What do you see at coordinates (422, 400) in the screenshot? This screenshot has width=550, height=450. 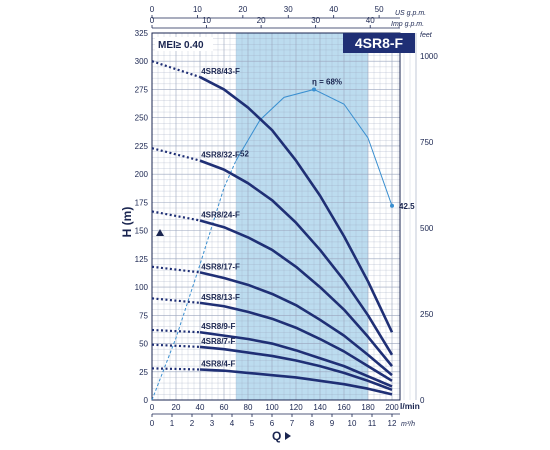 I see `feet-tick-label: 0` at bounding box center [422, 400].